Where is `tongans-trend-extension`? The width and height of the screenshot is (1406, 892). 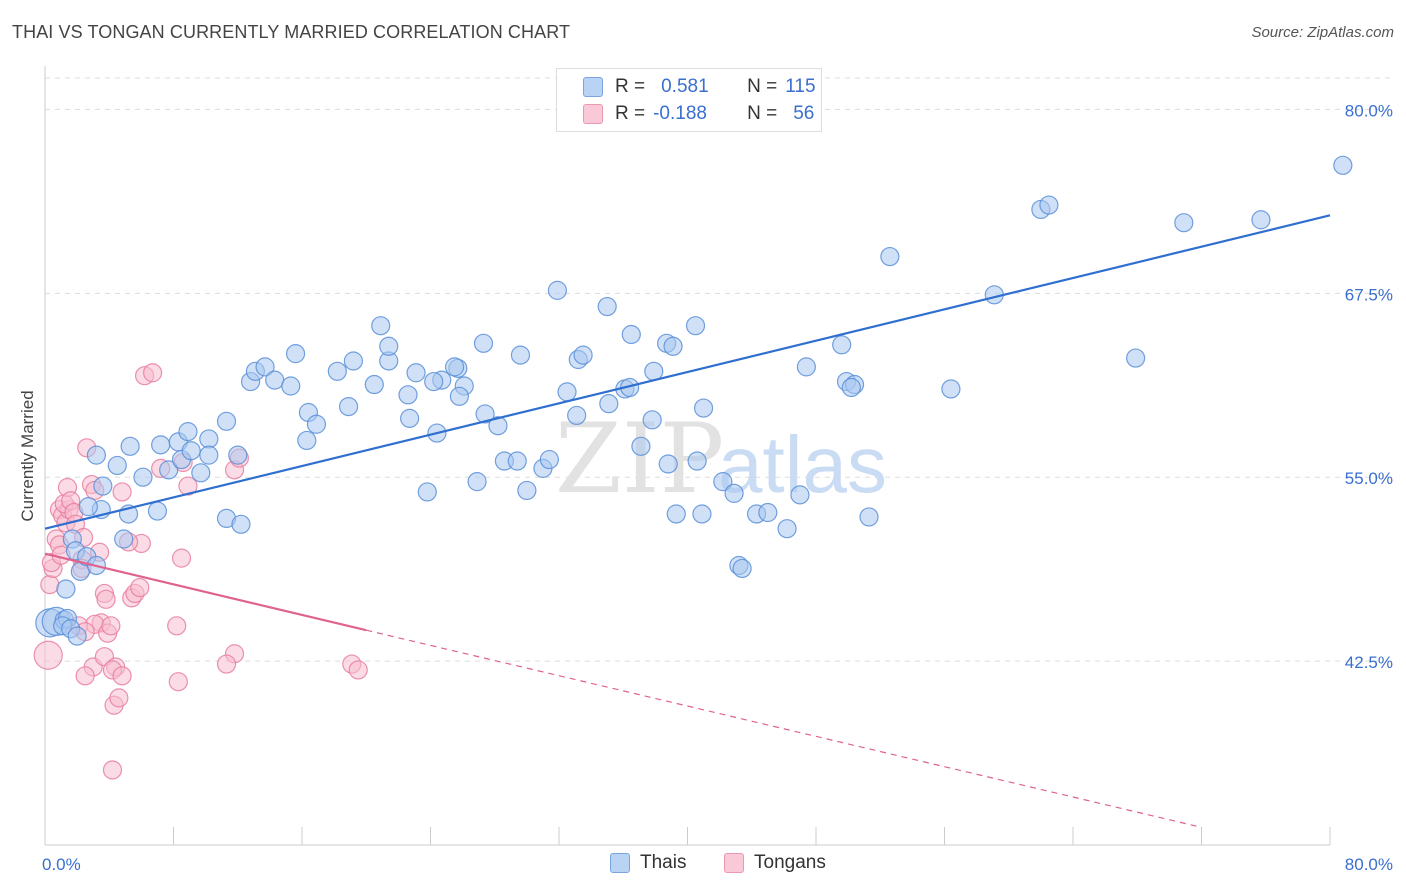
tongans-trend-extension is located at coordinates (784, 728).